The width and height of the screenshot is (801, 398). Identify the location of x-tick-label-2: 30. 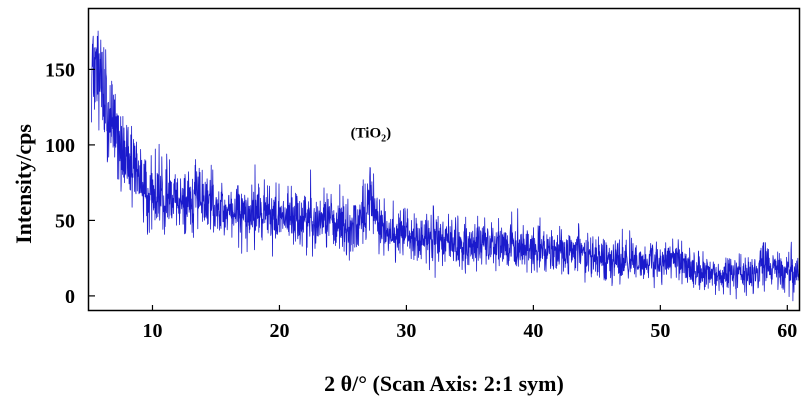
(406, 331).